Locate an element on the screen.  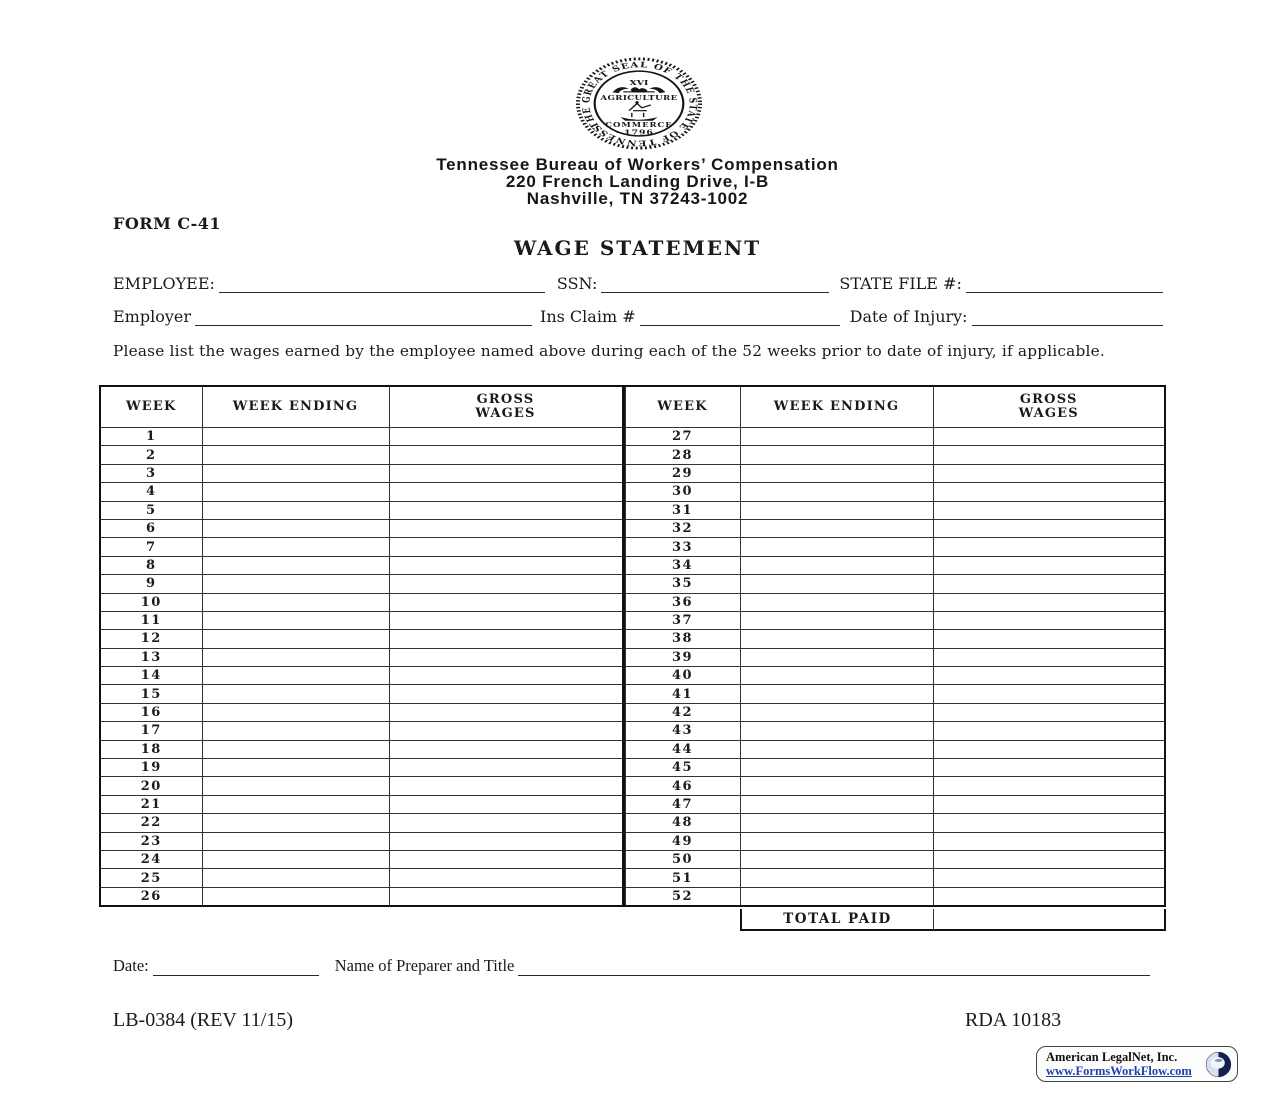
week-number: 15 is located at coordinates (151, 694).